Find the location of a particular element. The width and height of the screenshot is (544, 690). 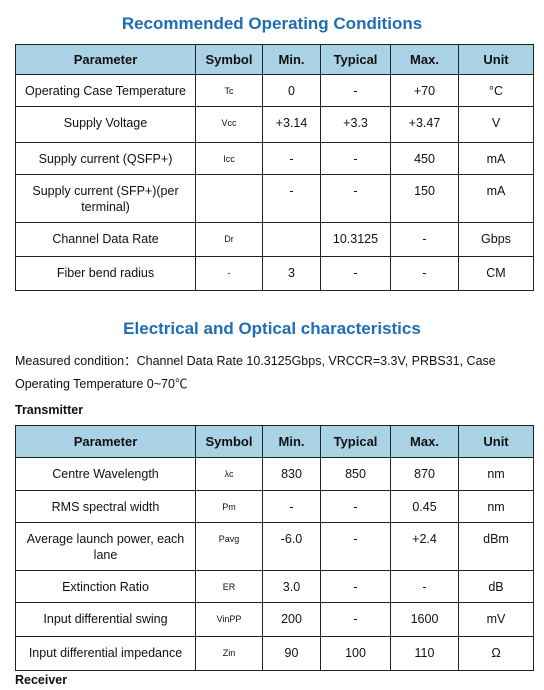

table-row: Channel Data Rate Dr 10.3125- Gbps is located at coordinates (274, 239).